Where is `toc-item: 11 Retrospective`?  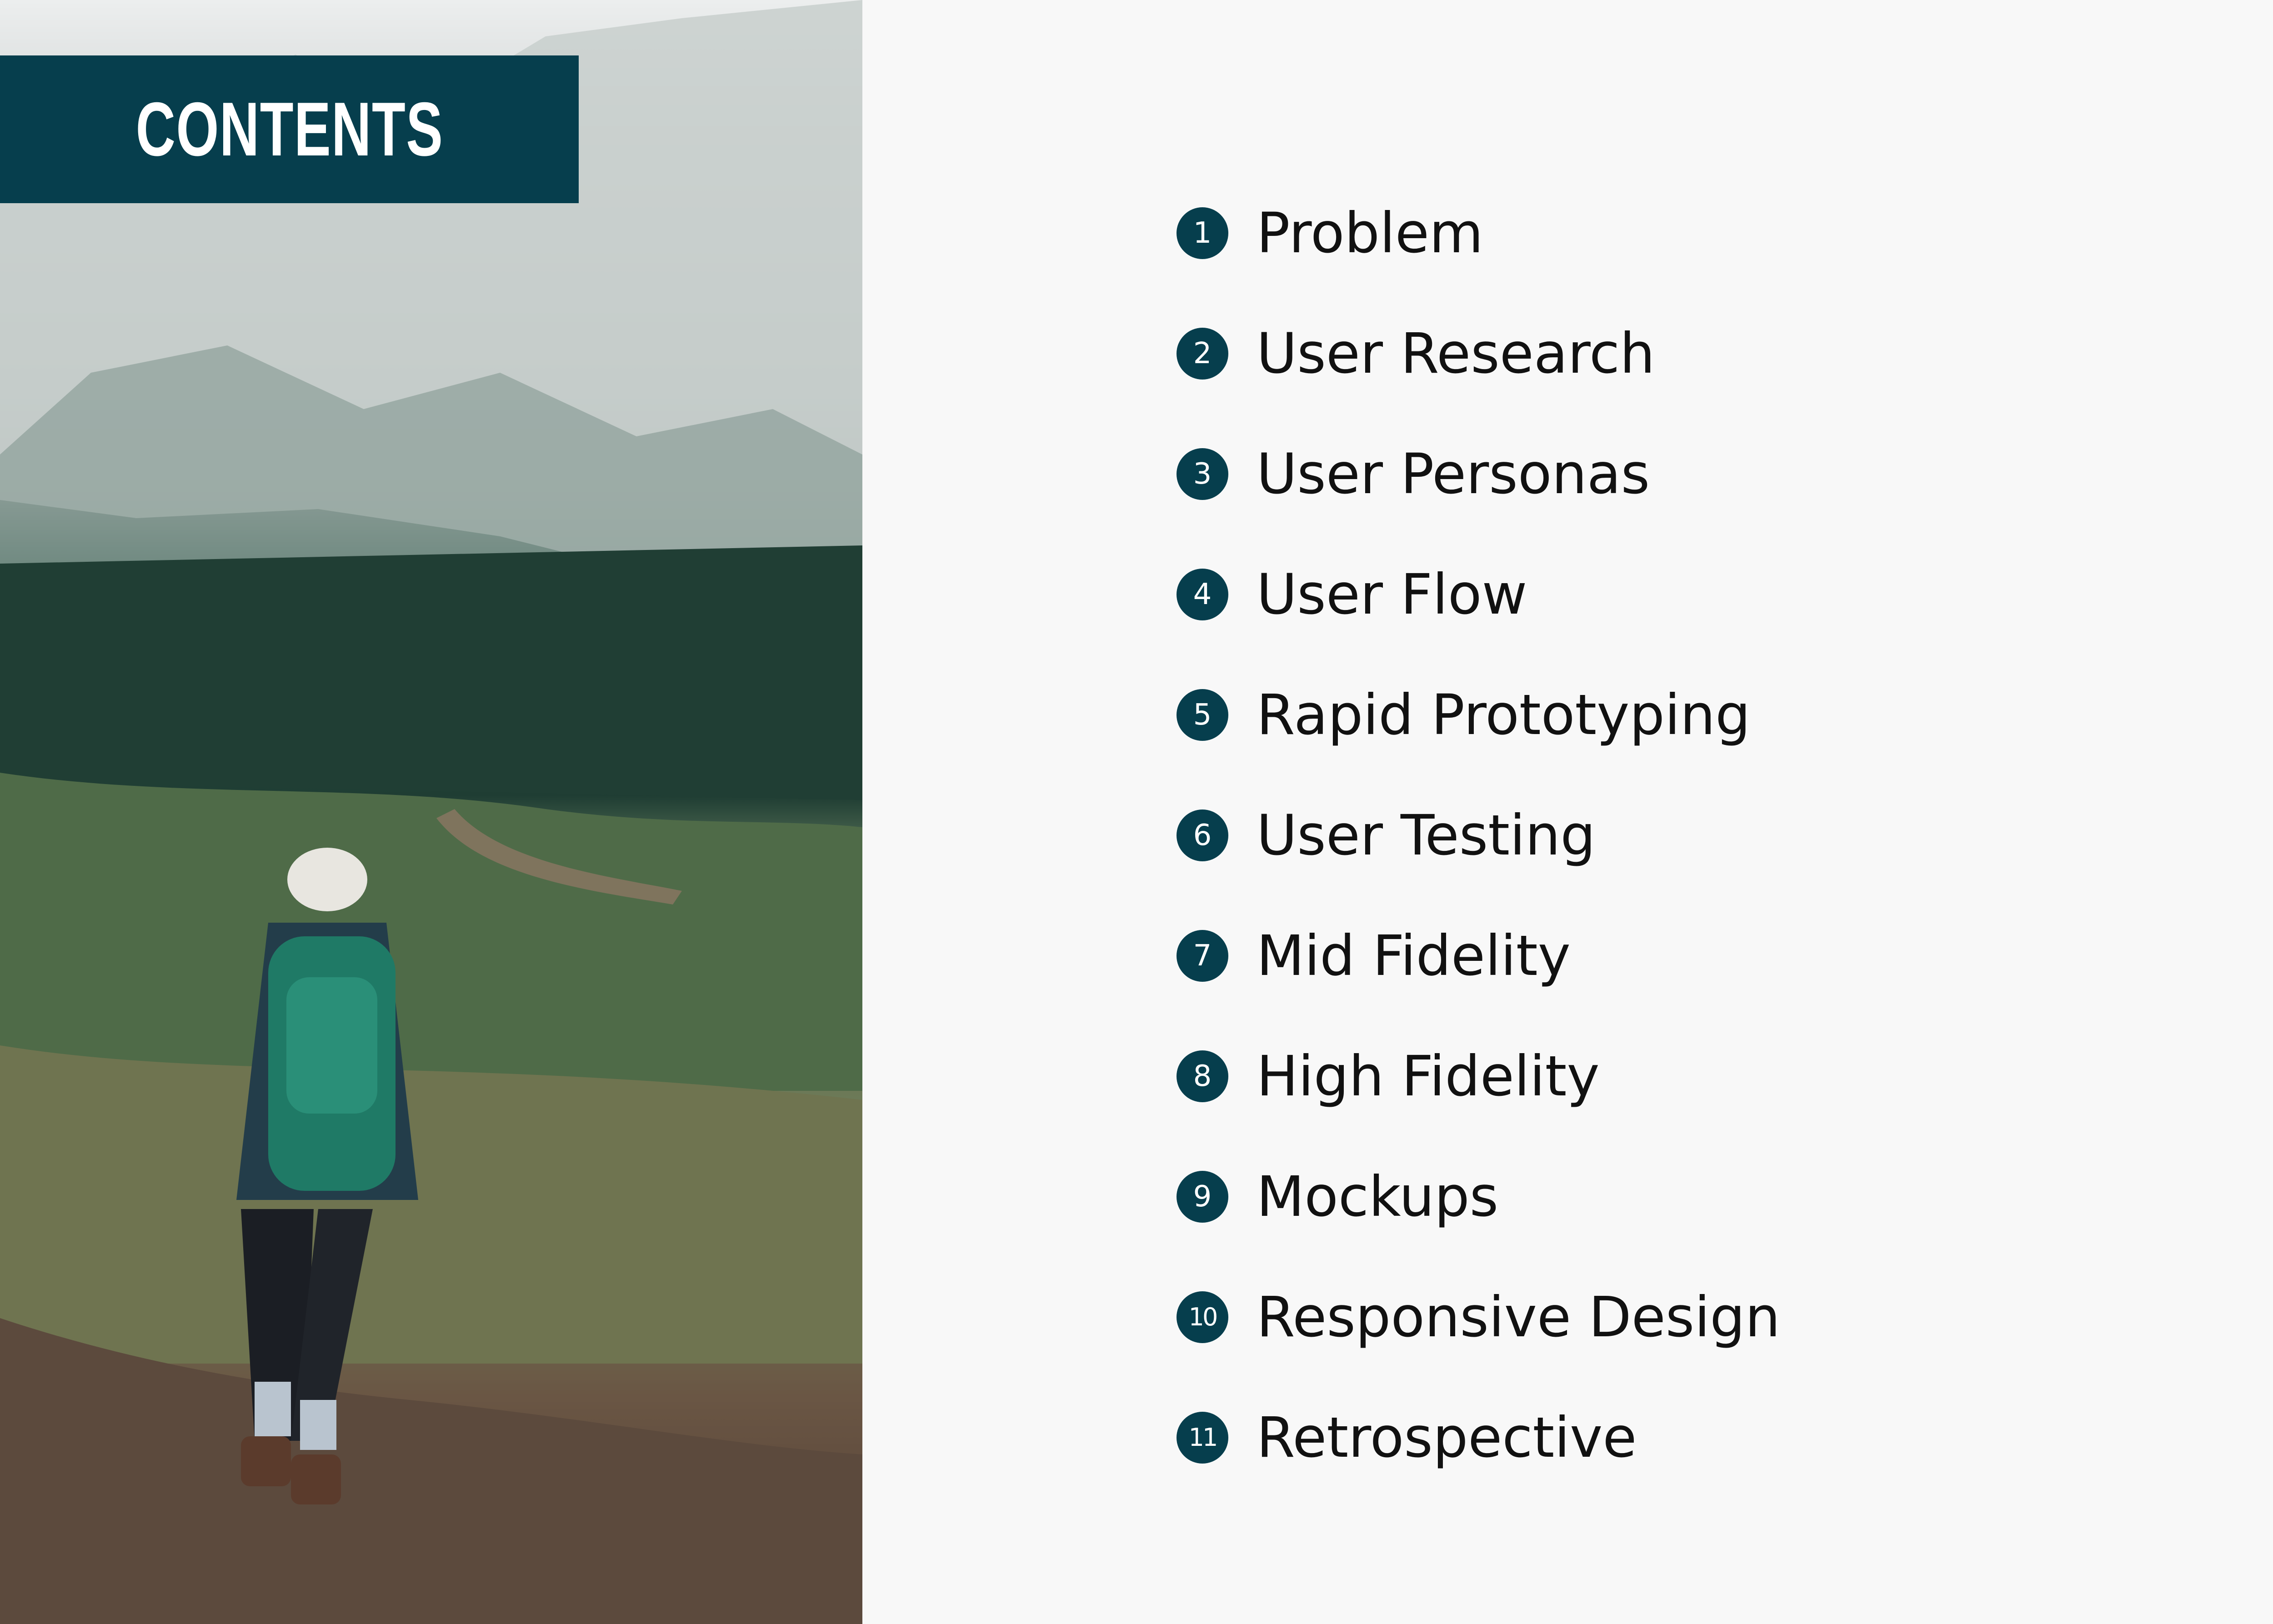 toc-item: 11 Retrospective is located at coordinates (1478, 1437).